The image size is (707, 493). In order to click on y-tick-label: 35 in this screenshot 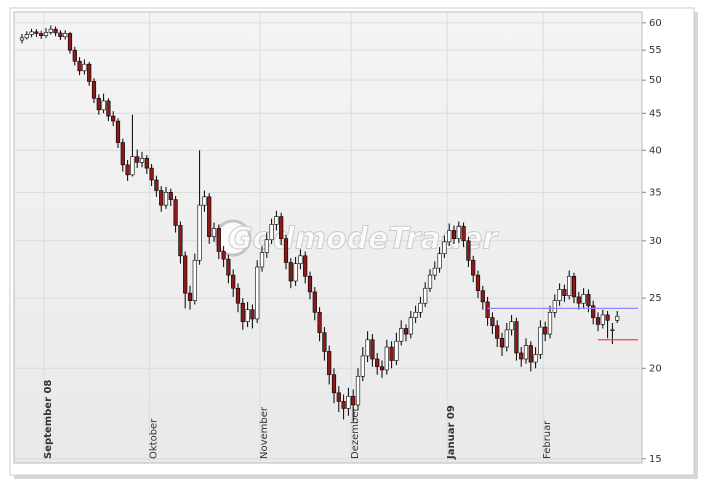, I will do `click(655, 192)`.